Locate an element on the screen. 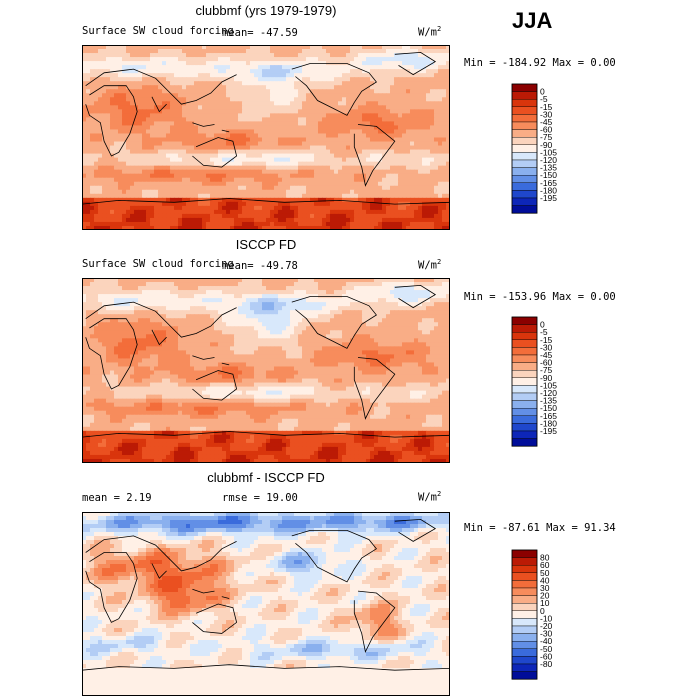 The height and width of the screenshot is (700, 700). panel3-colorbar-tick-label: 80 is located at coordinates (545, 558).